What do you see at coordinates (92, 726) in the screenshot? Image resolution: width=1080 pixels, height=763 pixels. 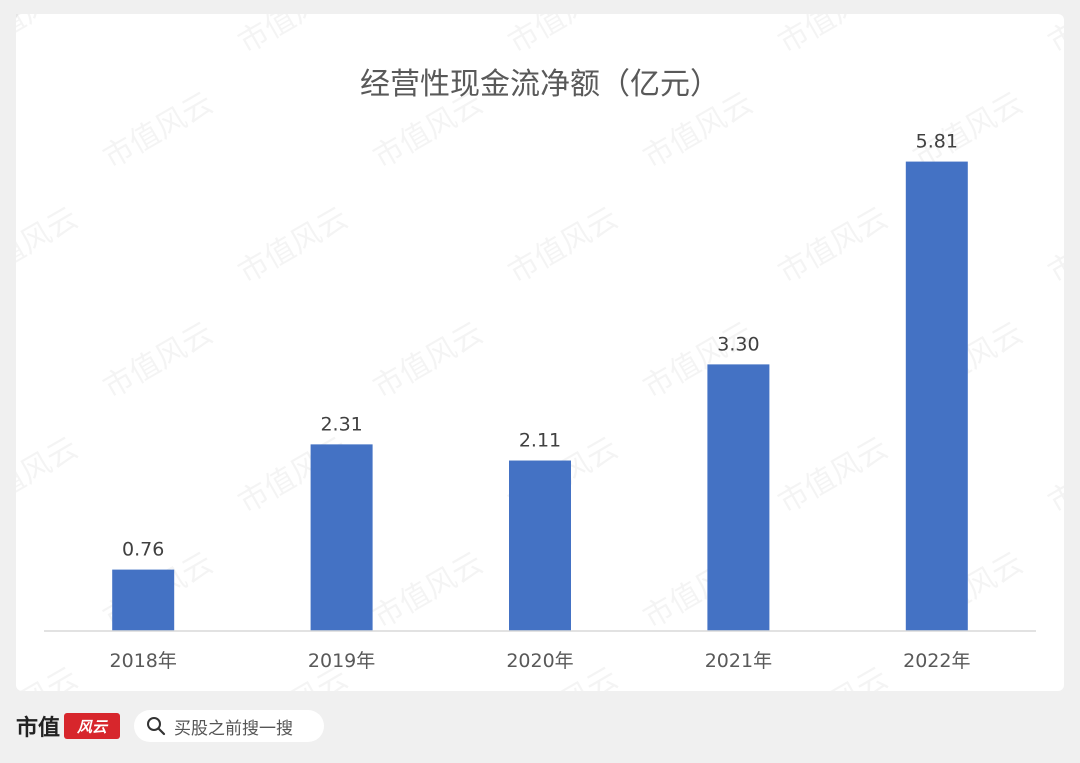 I see `brand-seal-logo: 风云` at bounding box center [92, 726].